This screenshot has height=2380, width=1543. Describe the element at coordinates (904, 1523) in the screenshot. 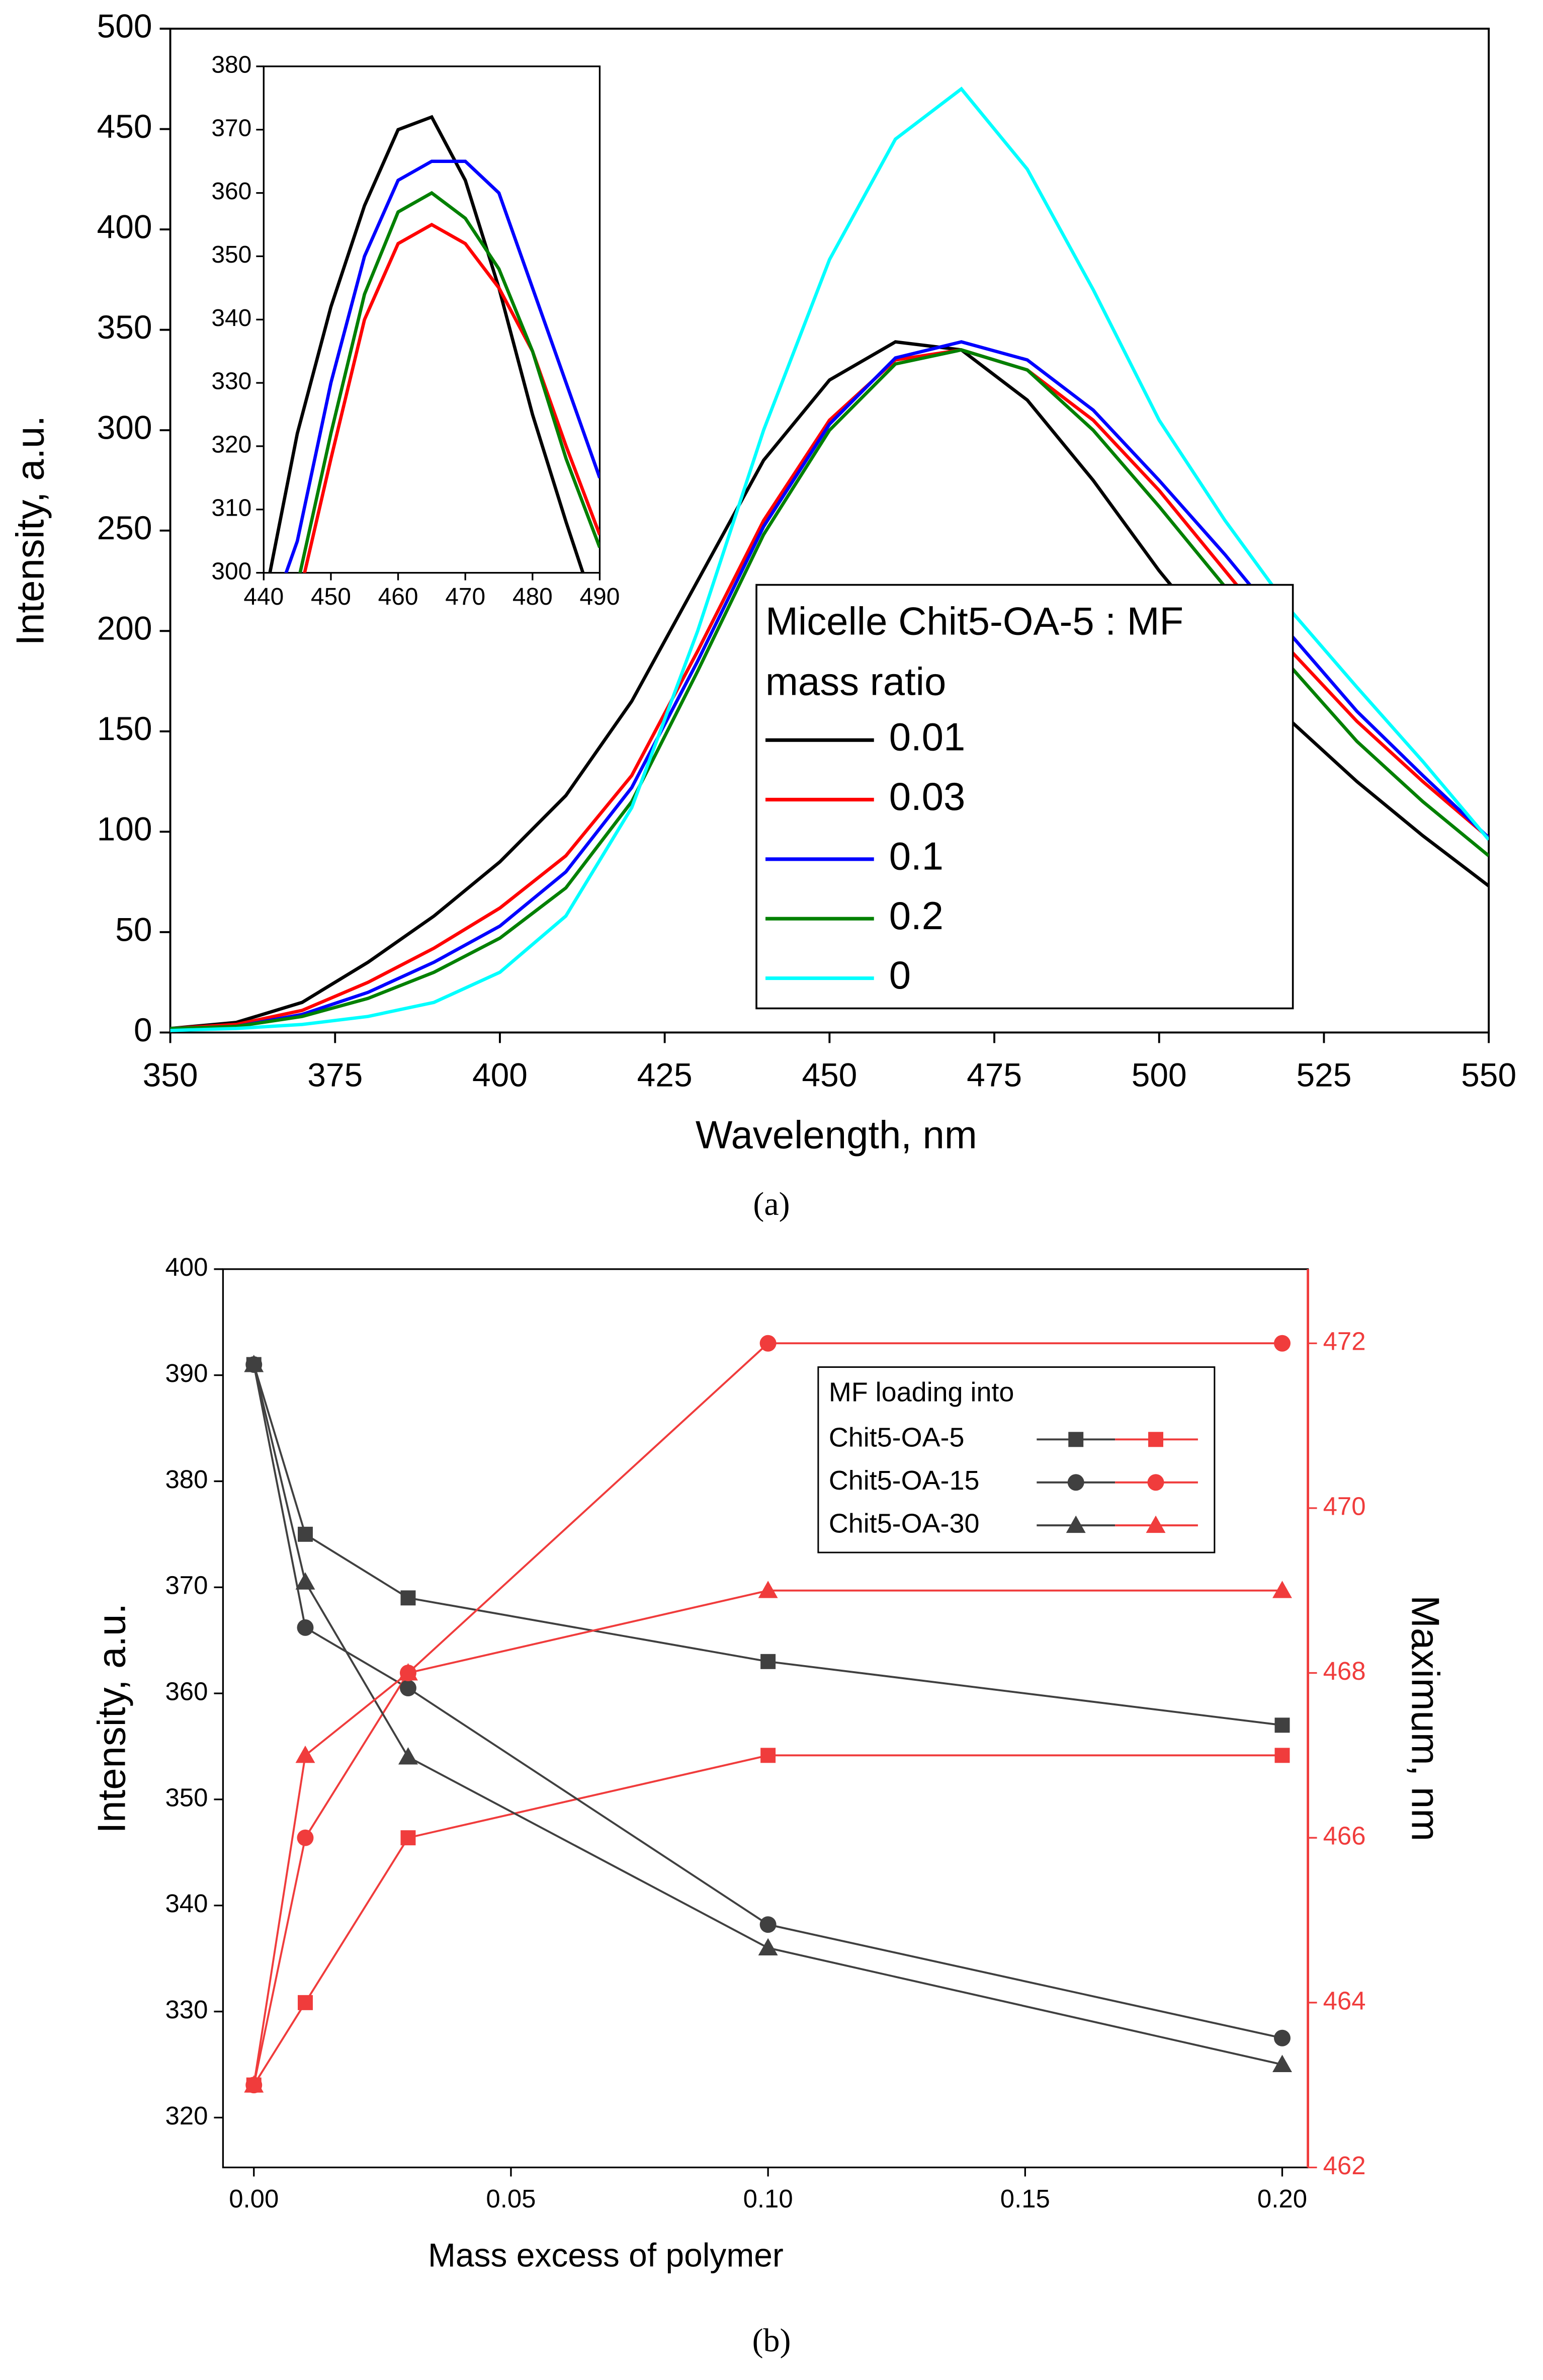

I see `legend-label: Chit5-OA-30` at that location.